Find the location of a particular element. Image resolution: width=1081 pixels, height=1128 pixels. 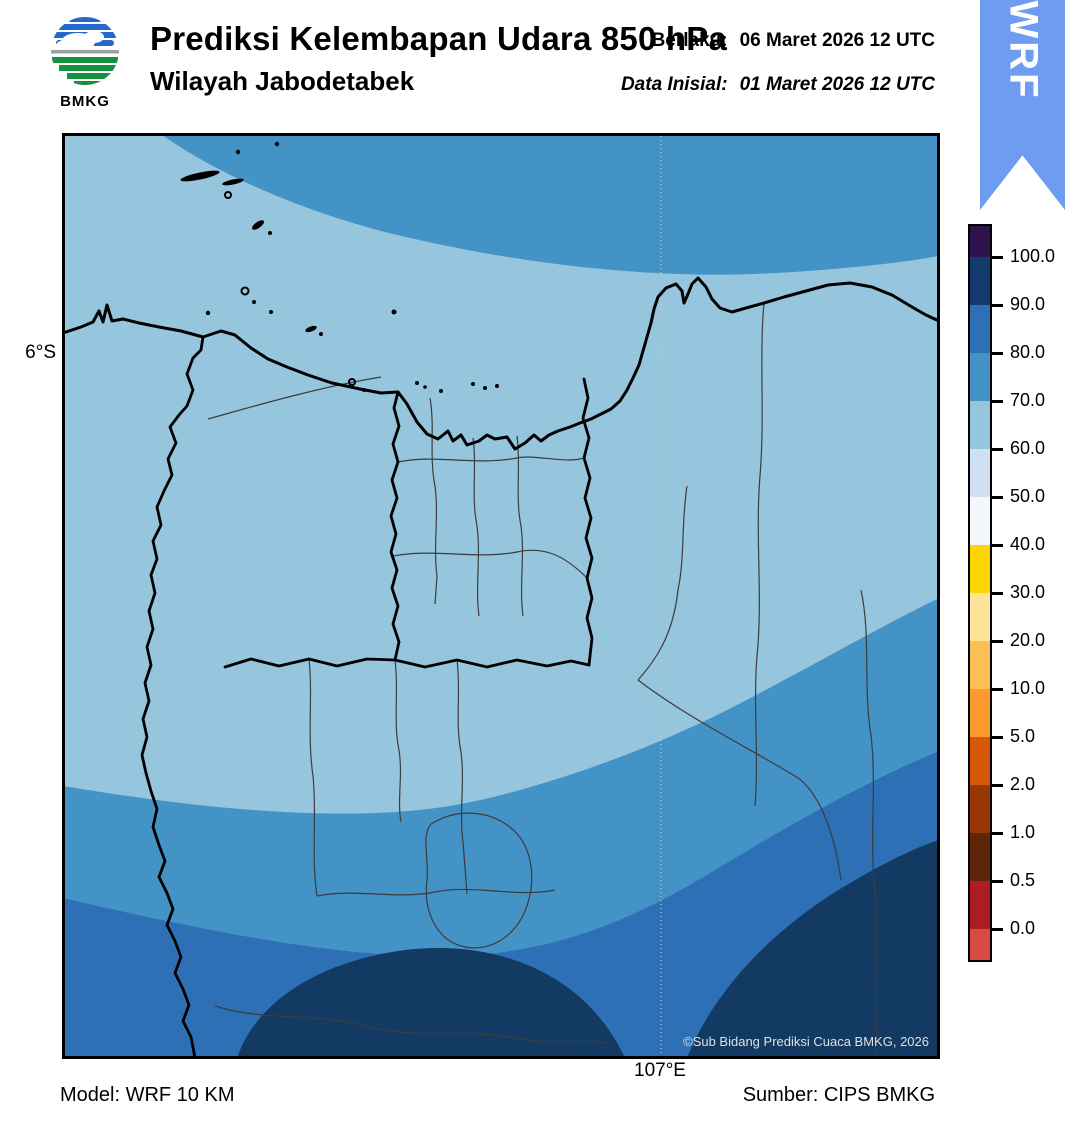

colorbar-tick-label: 50.0 is located at coordinates (1028, 496).